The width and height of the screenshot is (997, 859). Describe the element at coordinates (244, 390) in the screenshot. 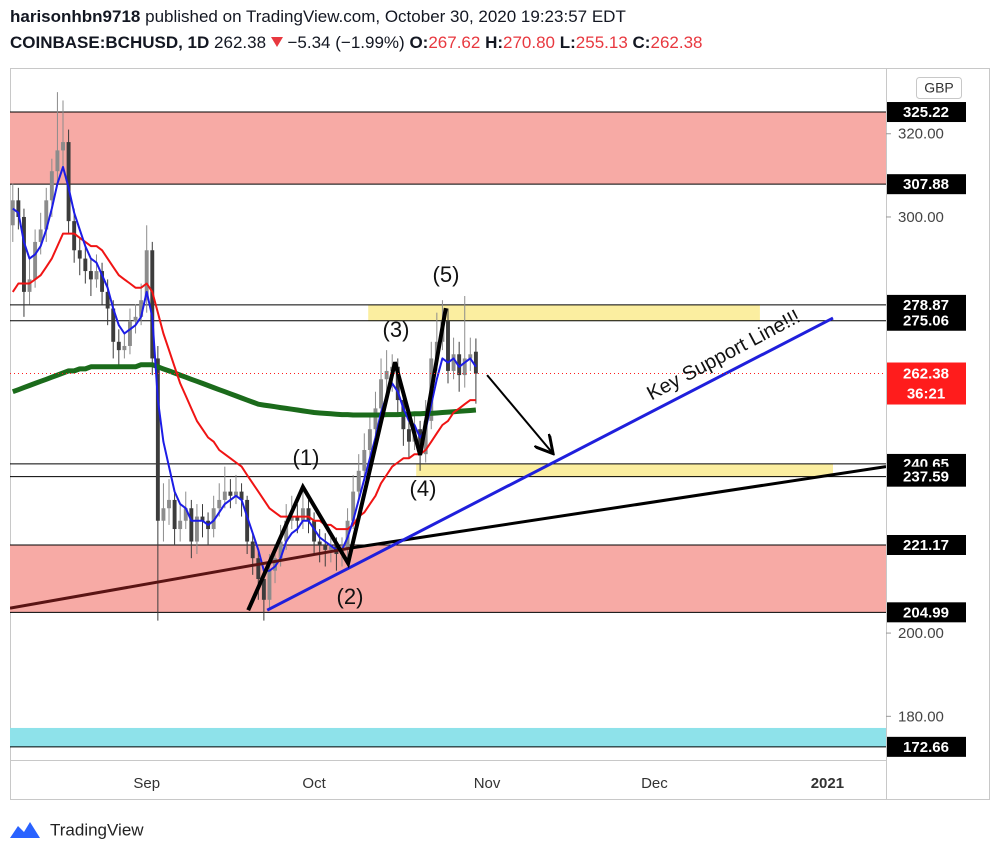

I see `ma-line` at that location.